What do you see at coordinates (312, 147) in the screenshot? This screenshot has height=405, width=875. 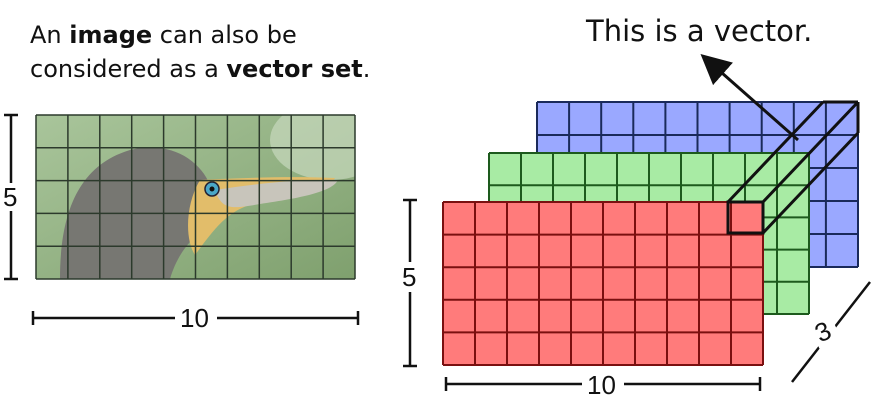 I see `photo-highlight` at bounding box center [312, 147].